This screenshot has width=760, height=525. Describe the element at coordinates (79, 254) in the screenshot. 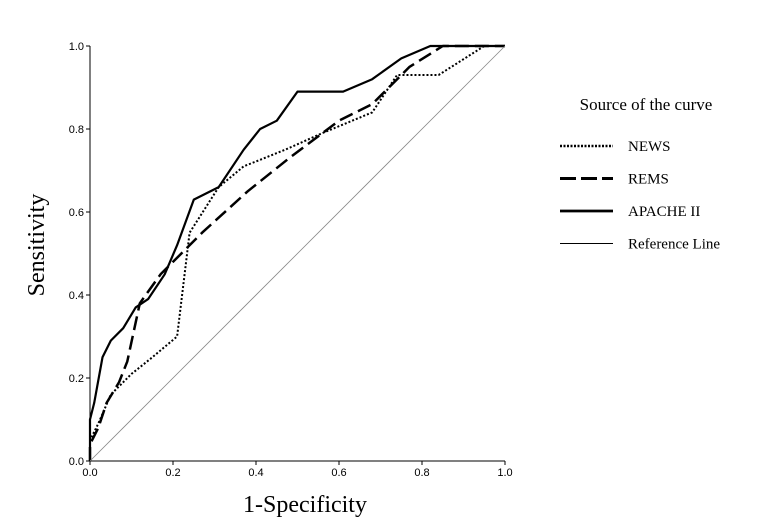

I see `y-axis-ticks: 0.0 0.2 0.4 0.6 0.8 1.0` at that location.